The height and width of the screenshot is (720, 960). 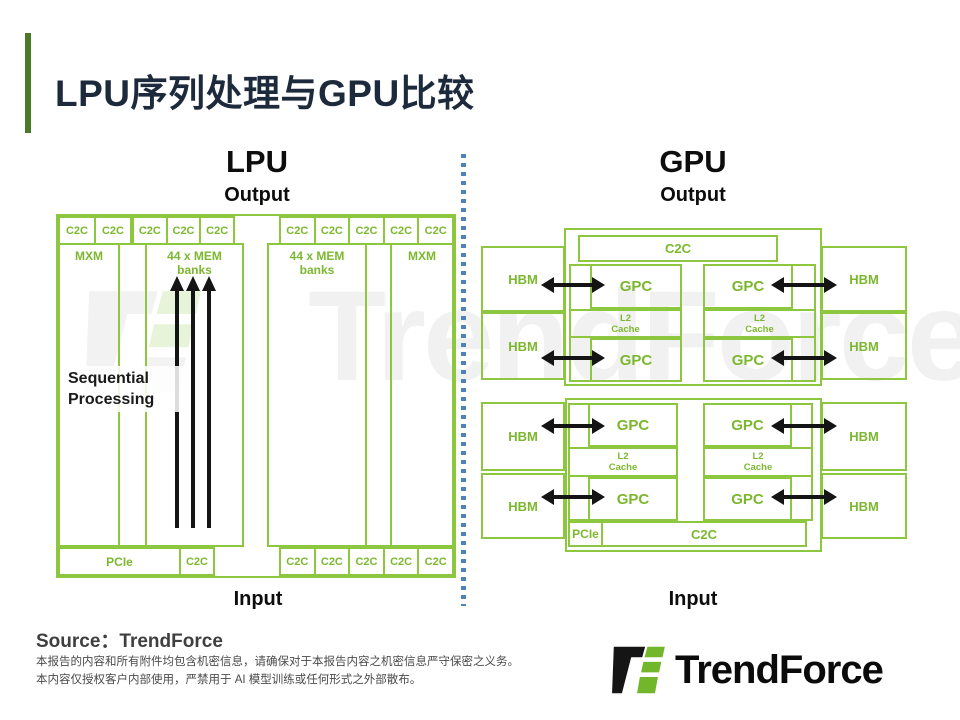 What do you see at coordinates (129, 641) in the screenshot?
I see `source-label: Source：TrendForce` at bounding box center [129, 641].